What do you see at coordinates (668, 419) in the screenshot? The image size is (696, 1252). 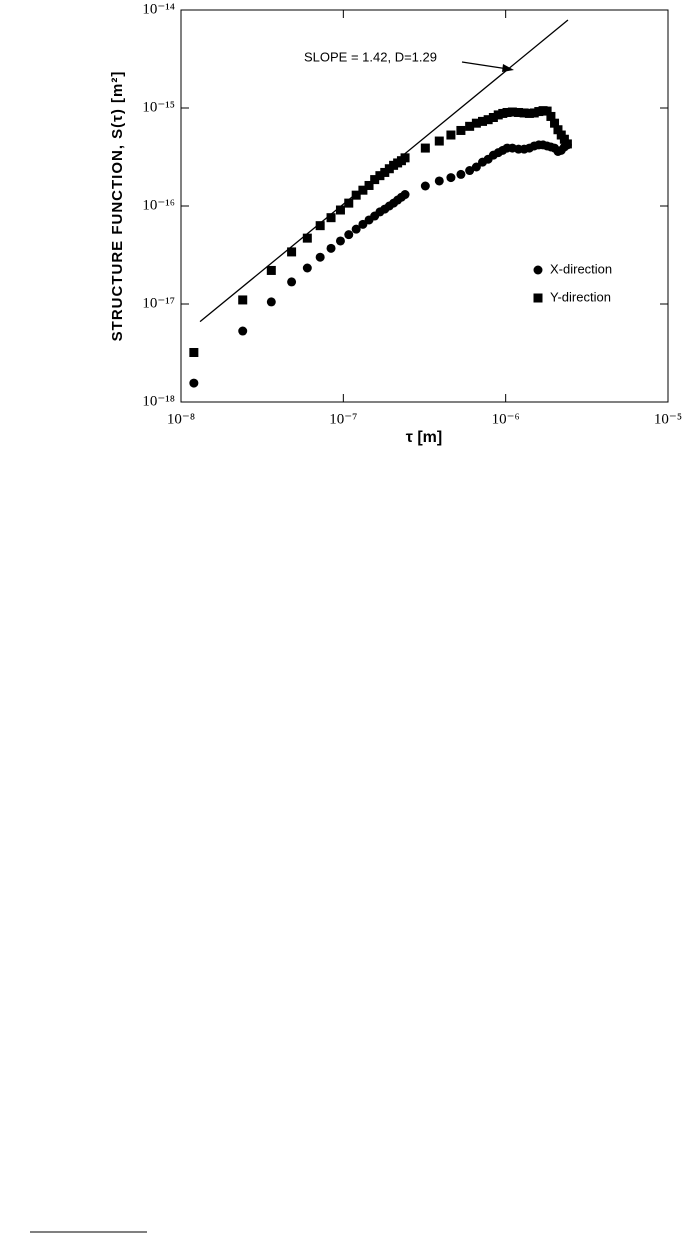 I see `x-tick-label: 10⁻⁵` at bounding box center [668, 419].